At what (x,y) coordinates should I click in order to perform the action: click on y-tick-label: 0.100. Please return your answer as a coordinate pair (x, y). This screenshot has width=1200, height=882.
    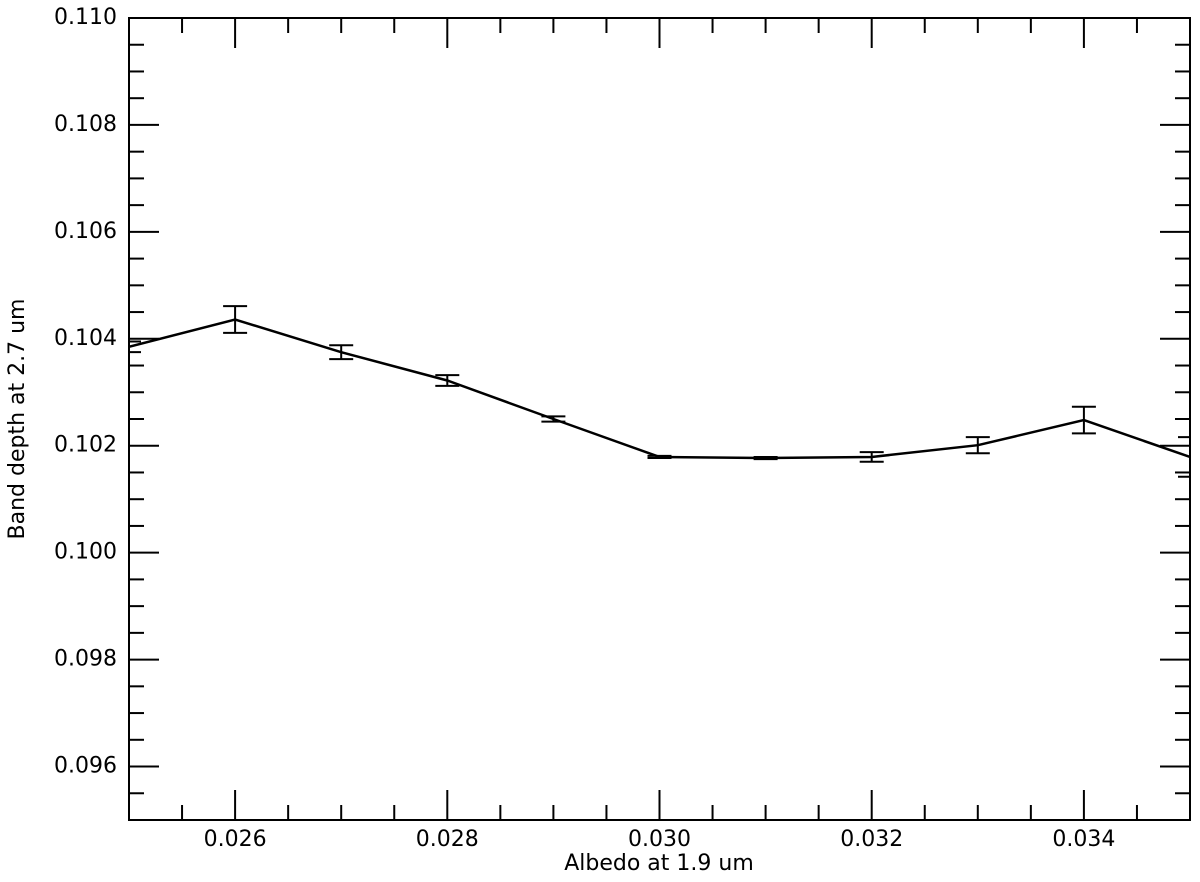
    Looking at the image, I should click on (85, 552).